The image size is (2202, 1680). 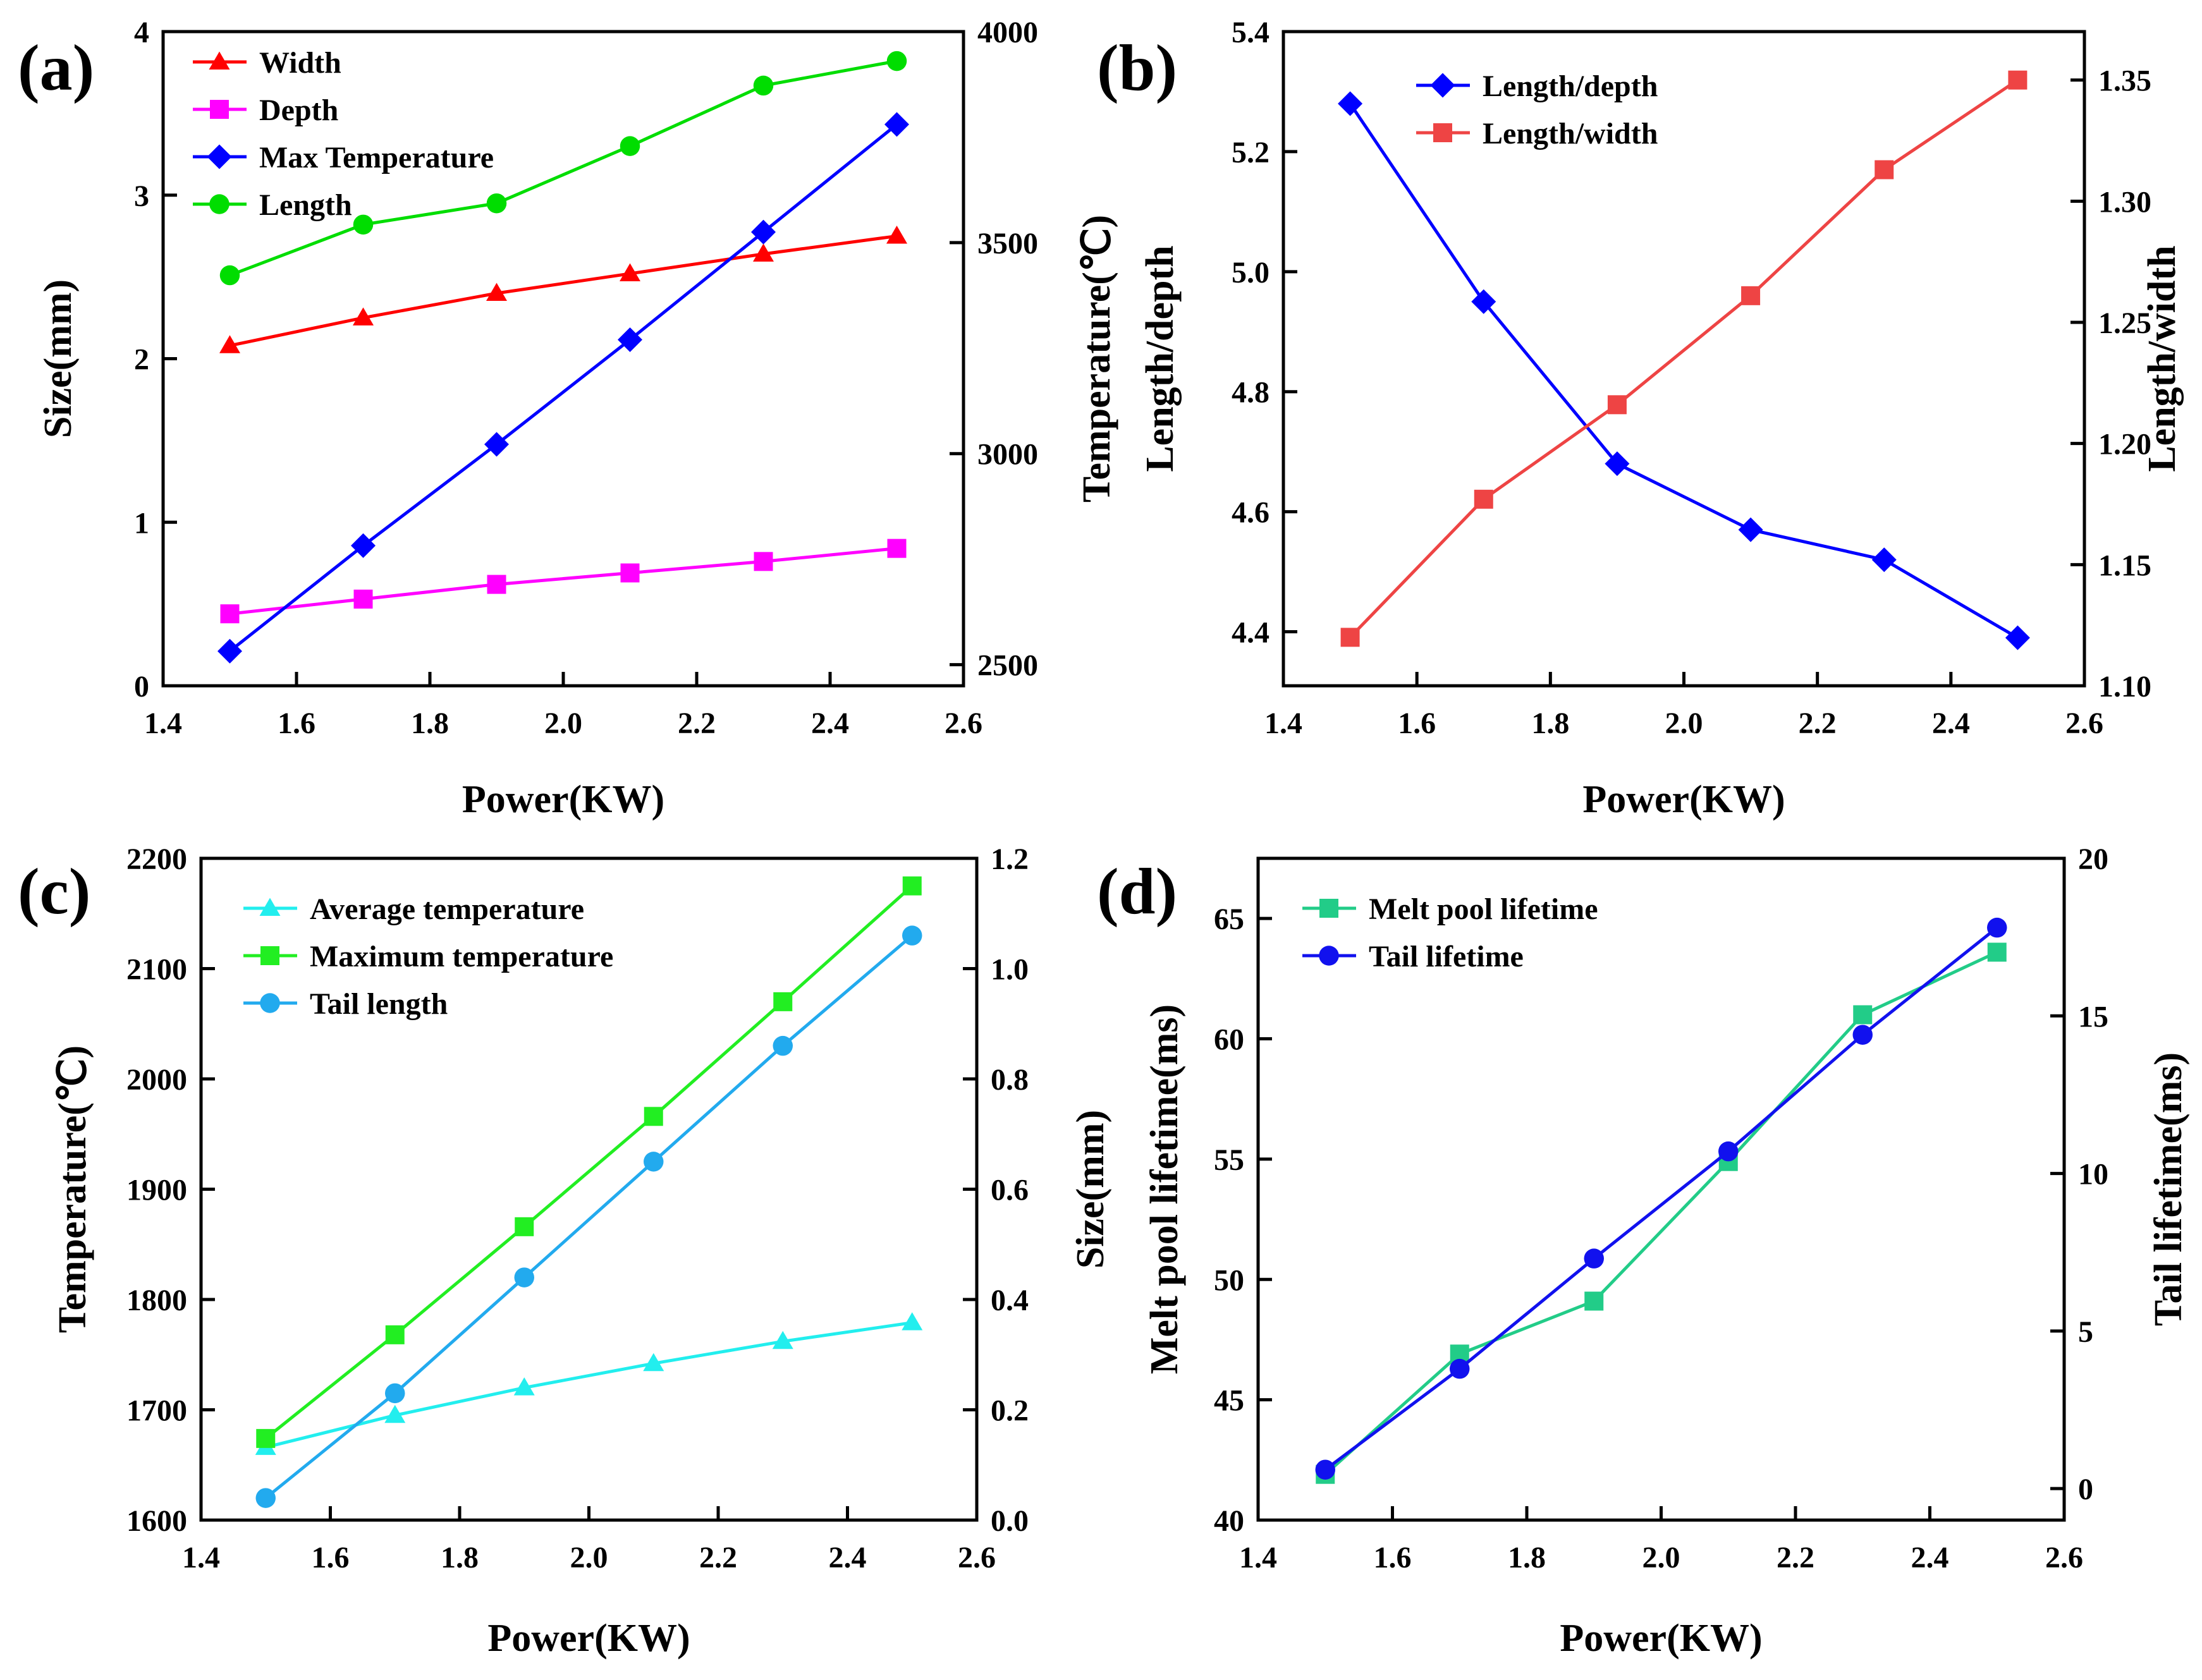 I want to click on panel-c-series-average-temperature-line, so click(x=589, y=1385).